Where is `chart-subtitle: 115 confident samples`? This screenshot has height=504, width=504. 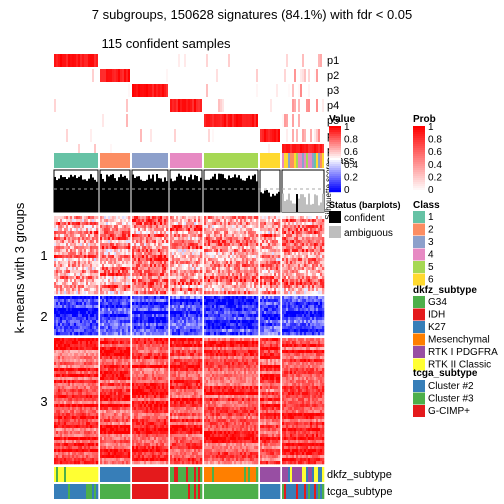 chart-subtitle: 115 confident samples is located at coordinates (166, 43).